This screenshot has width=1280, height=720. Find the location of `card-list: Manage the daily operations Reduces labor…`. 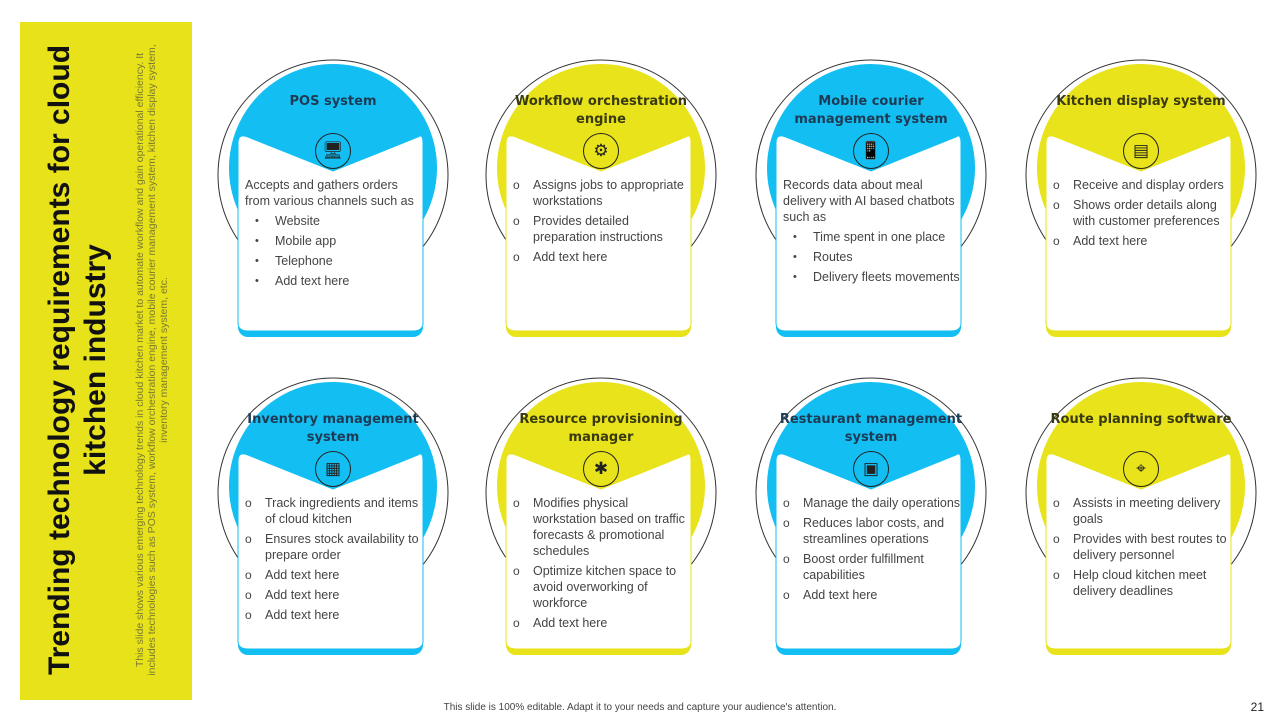

card-list: Manage the daily operations Reduces labor… is located at coordinates (873, 549).